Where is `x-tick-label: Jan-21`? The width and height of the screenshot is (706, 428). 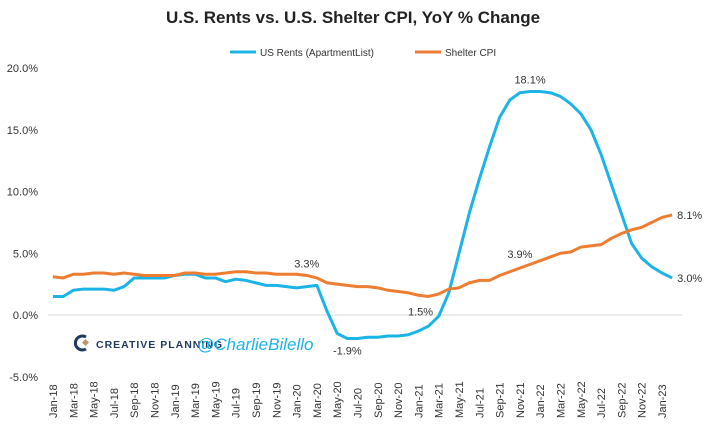 x-tick-label: Jan-21 is located at coordinates (419, 401).